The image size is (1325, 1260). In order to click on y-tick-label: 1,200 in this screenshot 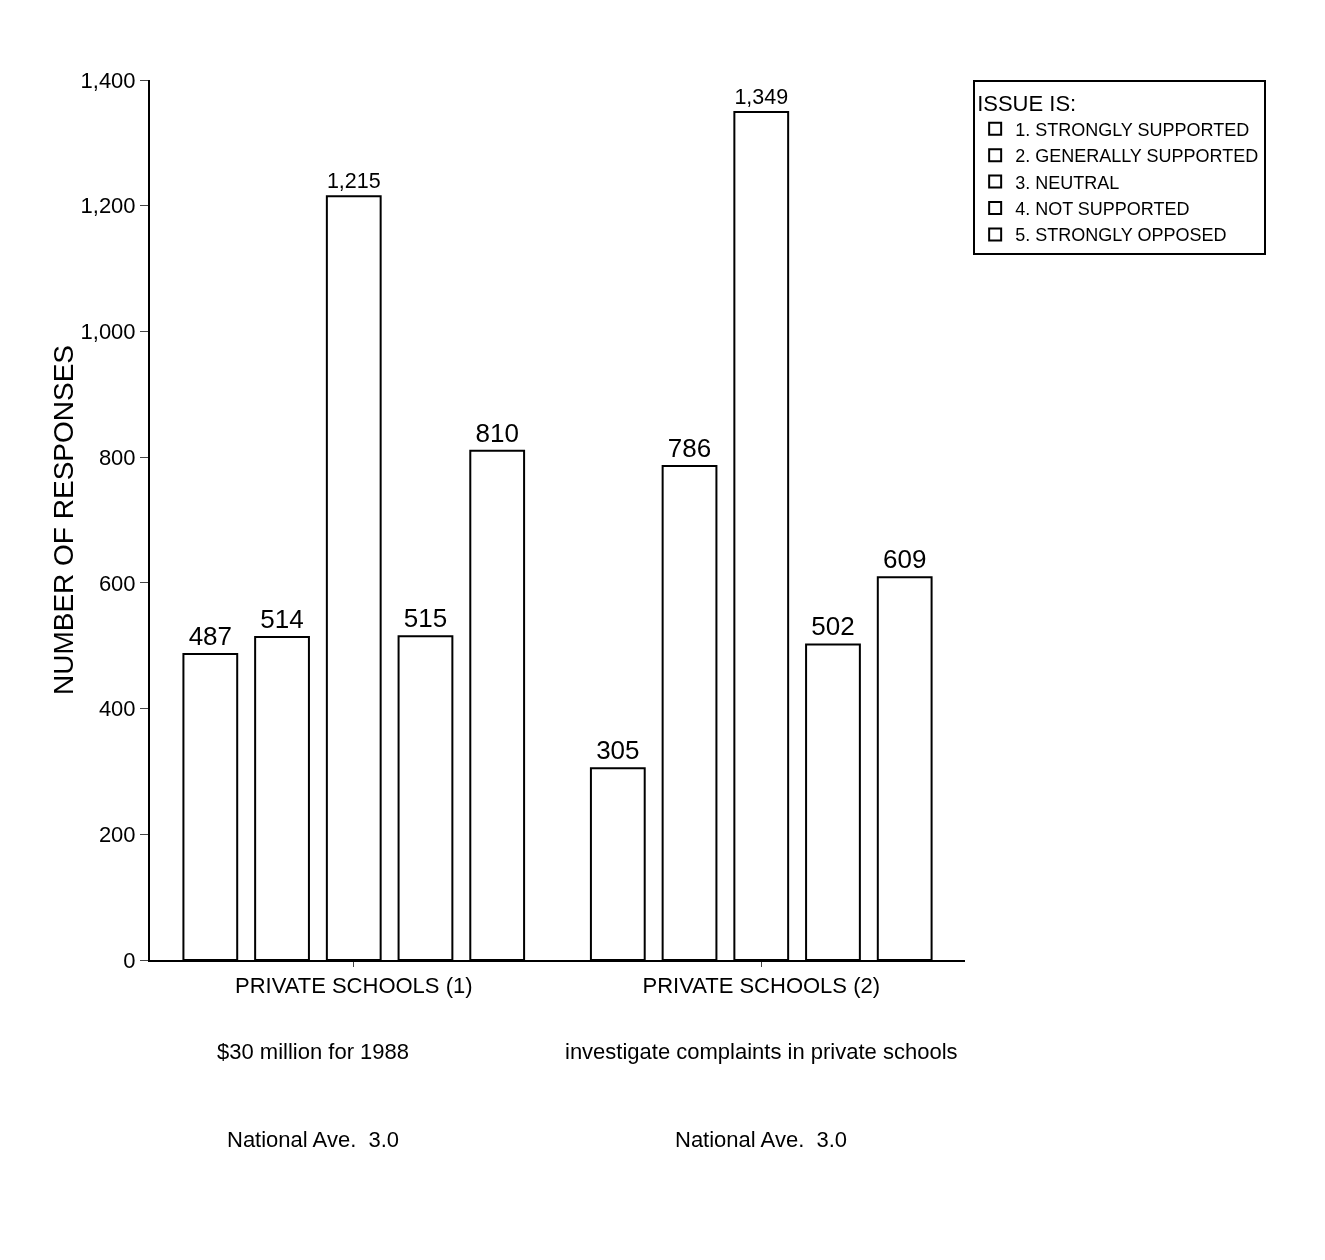, I will do `click(108, 206)`.